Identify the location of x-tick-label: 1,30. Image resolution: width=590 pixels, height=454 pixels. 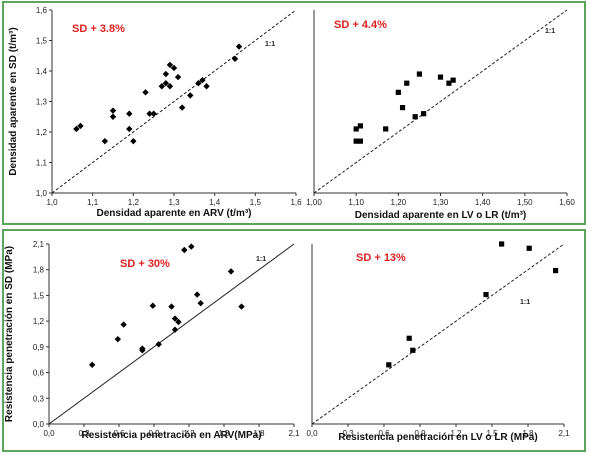
(441, 202).